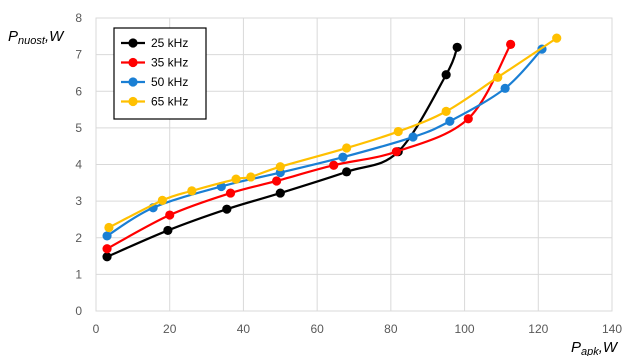 The width and height of the screenshot is (629, 356). What do you see at coordinates (169, 43) in the screenshot?
I see `legend-label: 25 kHz` at bounding box center [169, 43].